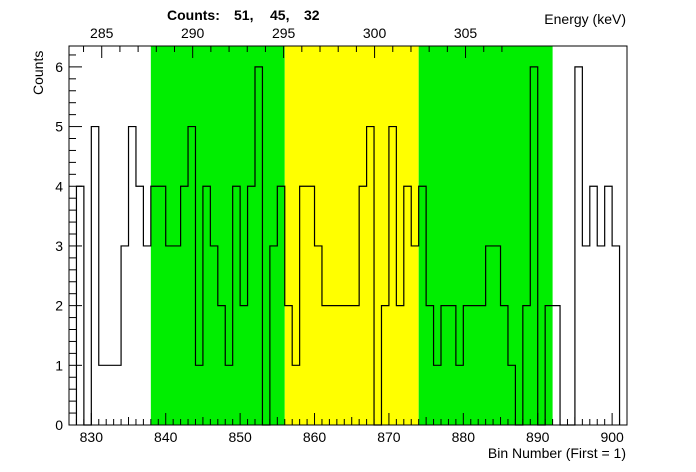 This screenshot has height=472, width=696. What do you see at coordinates (59, 67) in the screenshot?
I see `y-tick-label: 6` at bounding box center [59, 67].